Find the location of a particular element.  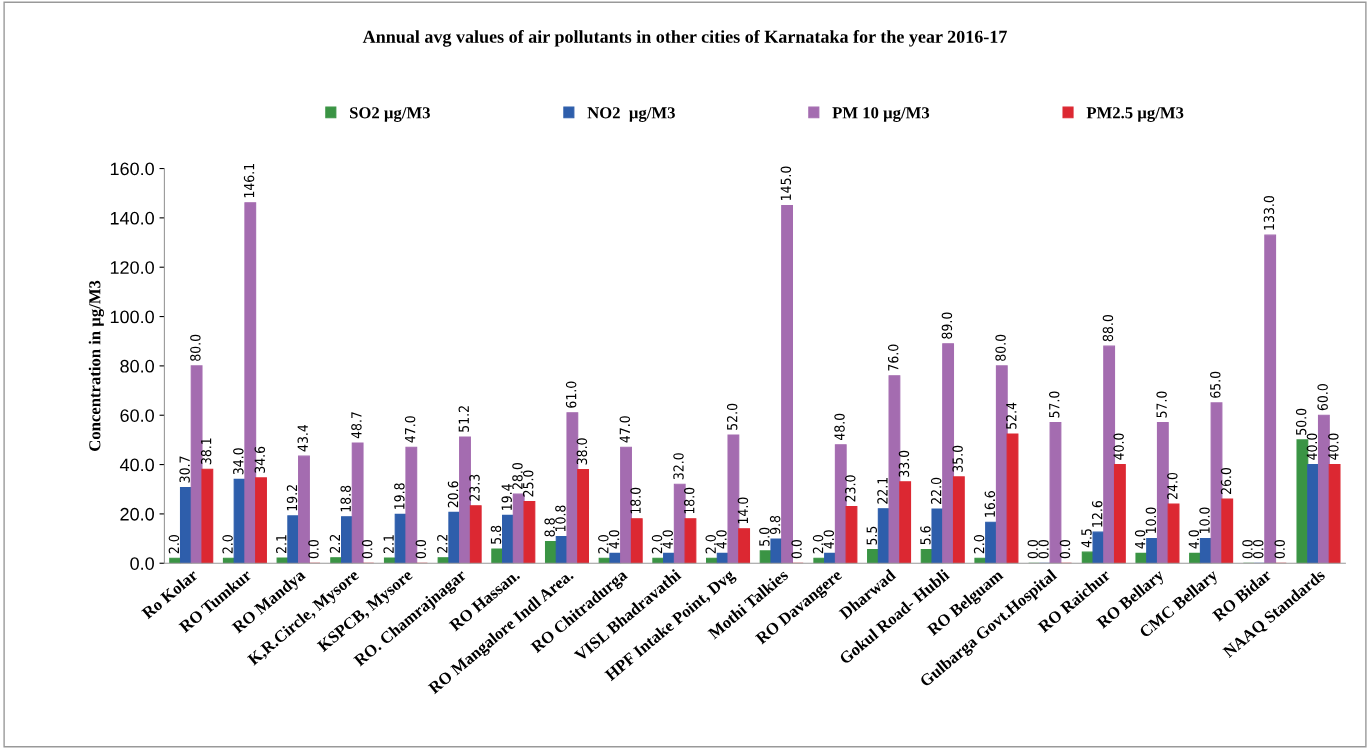

data-label: 35.0 is located at coordinates (957, 458).